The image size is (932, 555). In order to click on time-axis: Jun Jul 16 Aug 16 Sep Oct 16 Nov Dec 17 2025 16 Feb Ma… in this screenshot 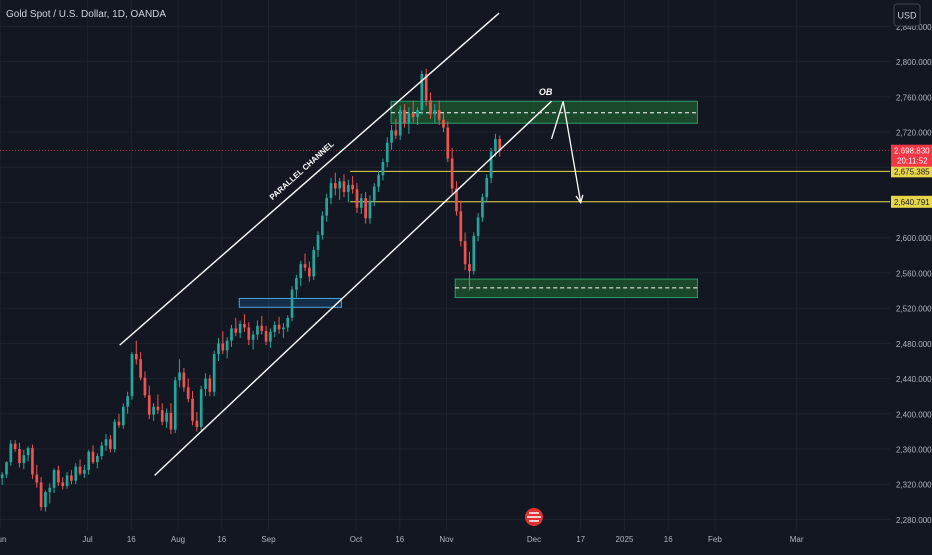, I will do `click(402, 539)`.